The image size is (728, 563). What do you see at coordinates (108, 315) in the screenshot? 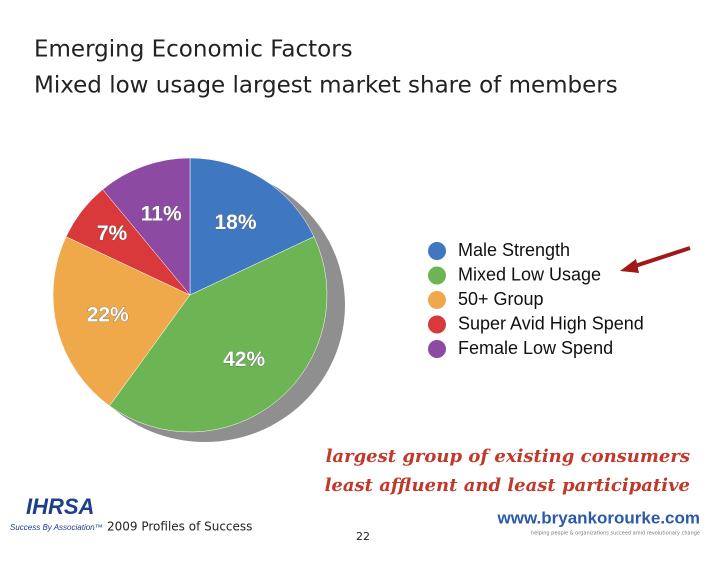
I see `slice-label: 22%` at bounding box center [108, 315].